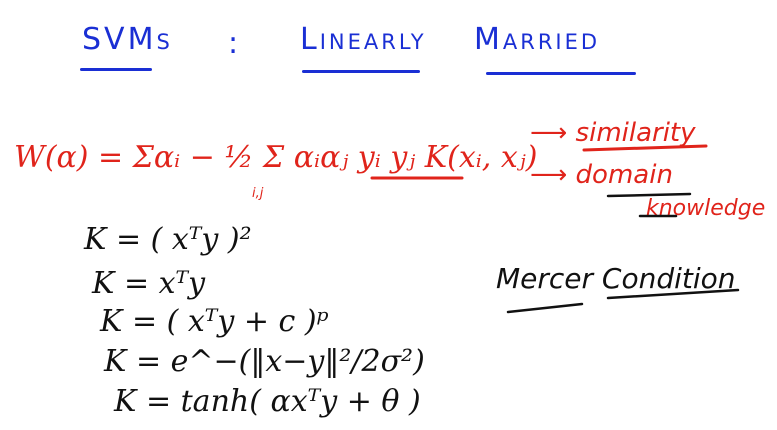 The image size is (777, 430). Describe the element at coordinates (235, 43) in the screenshot. I see `title-colon: :` at that location.